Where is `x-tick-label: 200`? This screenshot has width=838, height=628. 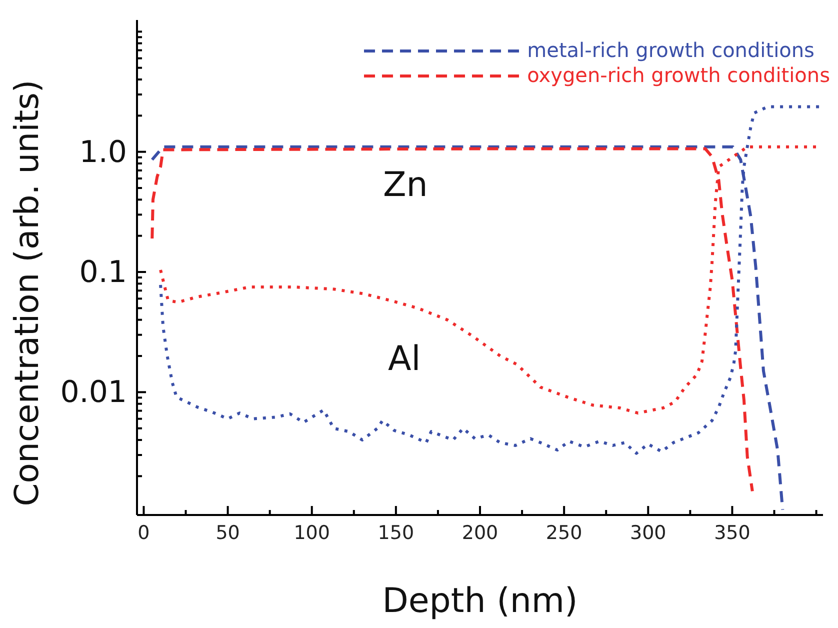
x-tick-label: 200 is located at coordinates (480, 533).